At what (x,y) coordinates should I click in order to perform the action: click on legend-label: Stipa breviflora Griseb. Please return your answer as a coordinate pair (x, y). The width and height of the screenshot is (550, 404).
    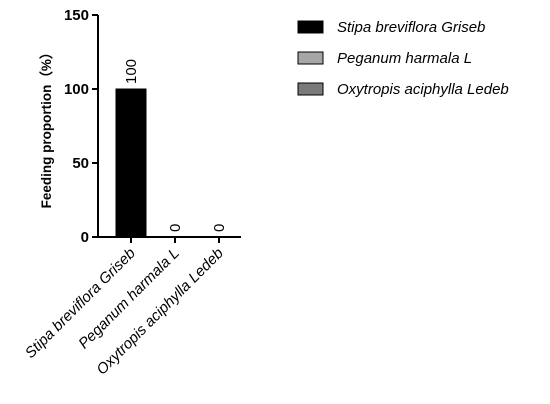
    Looking at the image, I should click on (411, 27).